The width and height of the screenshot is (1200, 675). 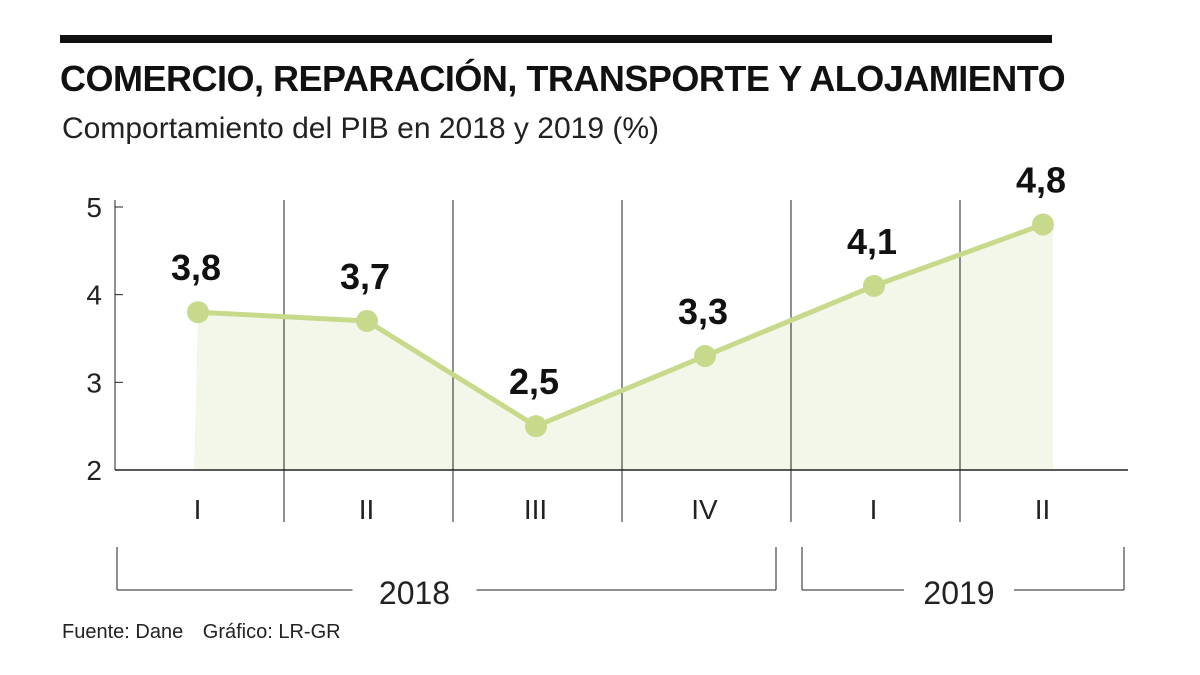 What do you see at coordinates (535, 509) in the screenshot?
I see `x-tick-label: III` at bounding box center [535, 509].